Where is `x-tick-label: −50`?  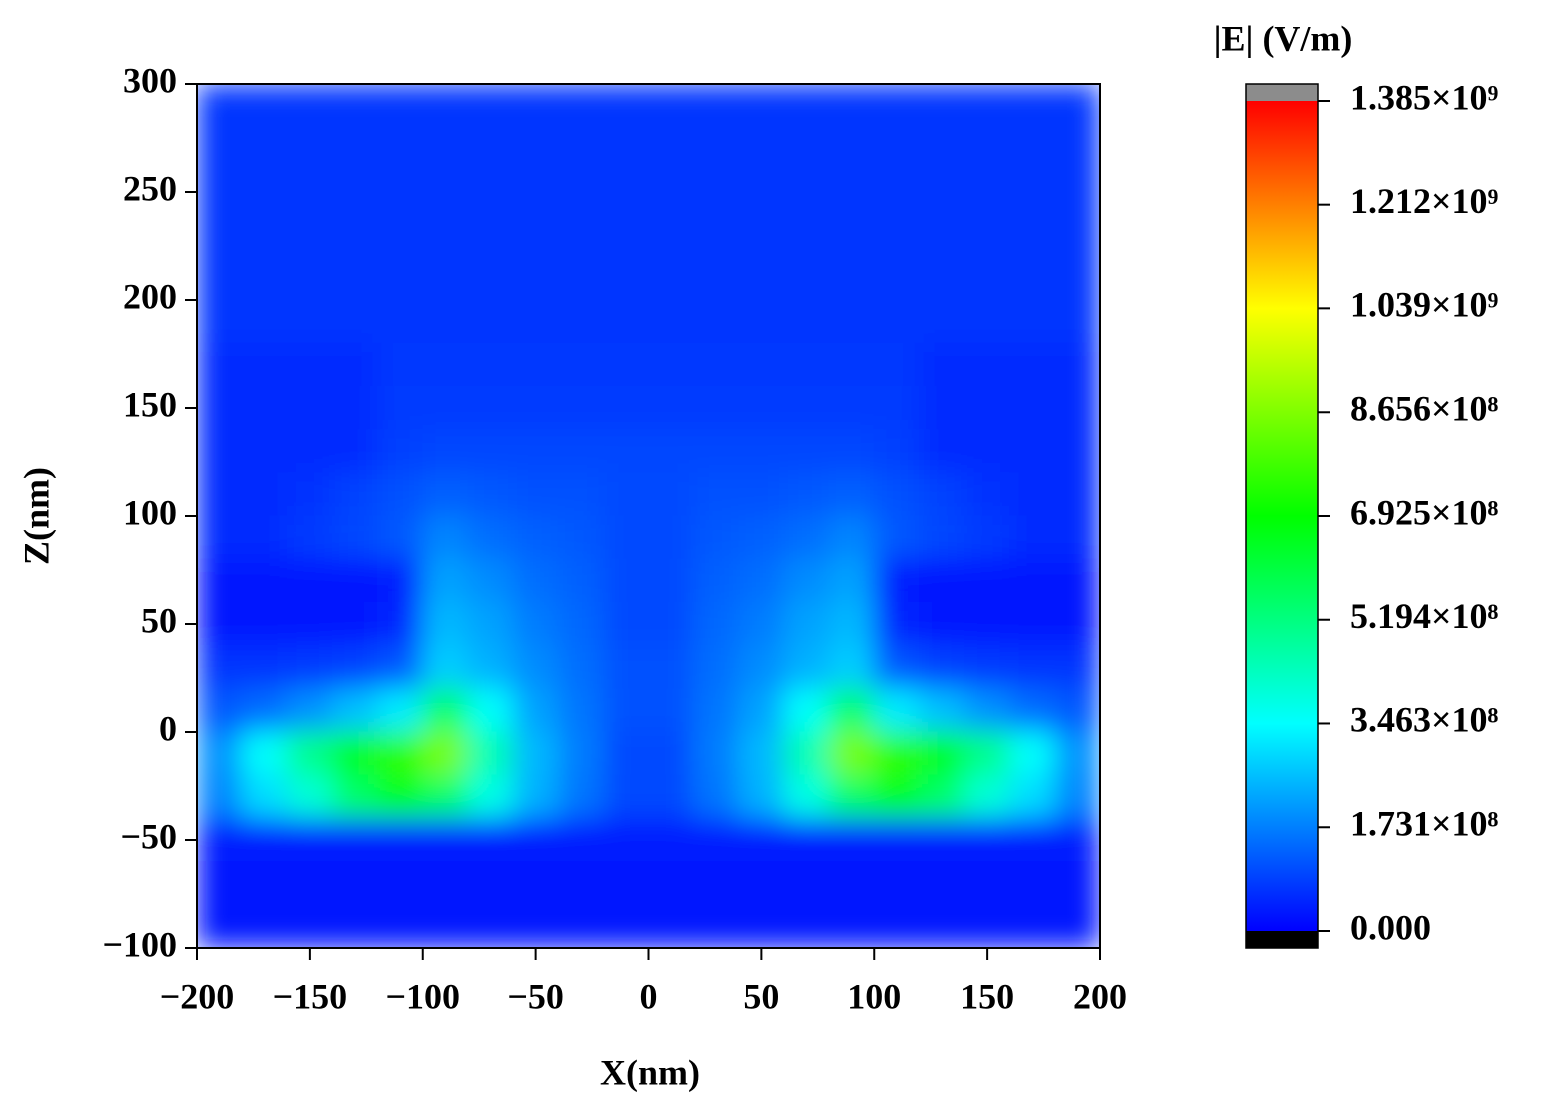
x-tick-label: −50 is located at coordinates (535, 996).